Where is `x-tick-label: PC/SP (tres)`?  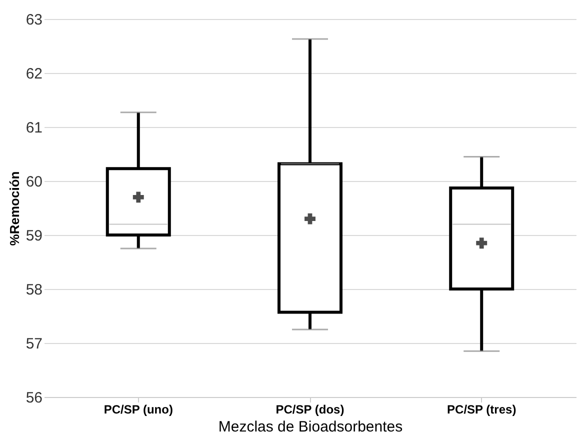 x-tick-label: PC/SP (tres) is located at coordinates (481, 409).